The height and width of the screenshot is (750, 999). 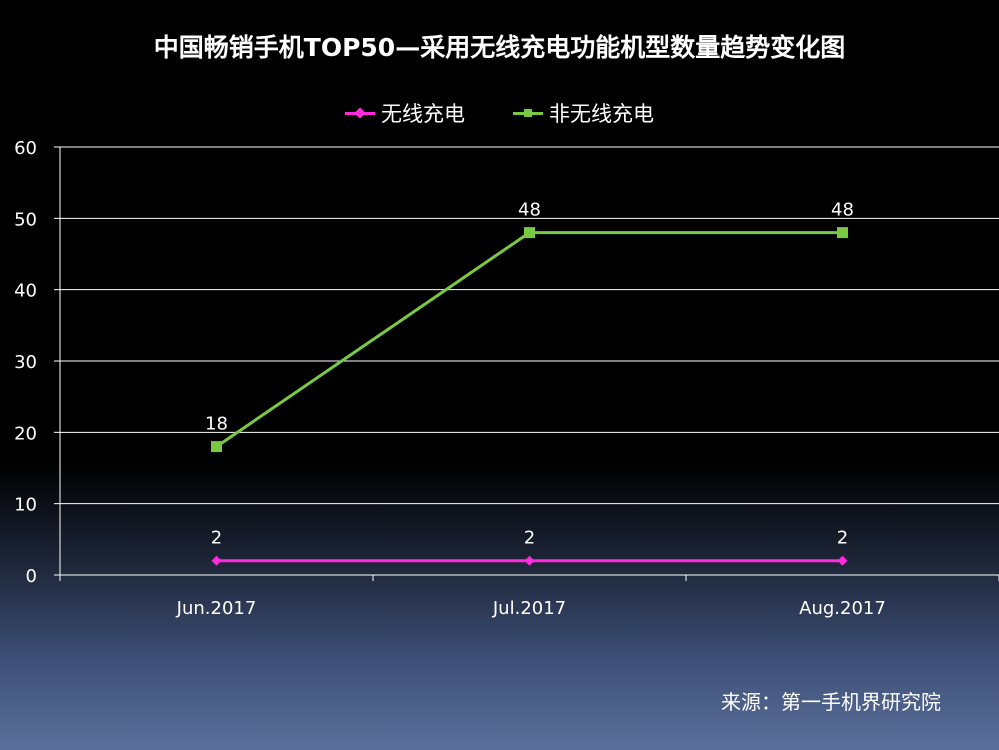 What do you see at coordinates (25, 148) in the screenshot?
I see `y-tick-label: 60` at bounding box center [25, 148].